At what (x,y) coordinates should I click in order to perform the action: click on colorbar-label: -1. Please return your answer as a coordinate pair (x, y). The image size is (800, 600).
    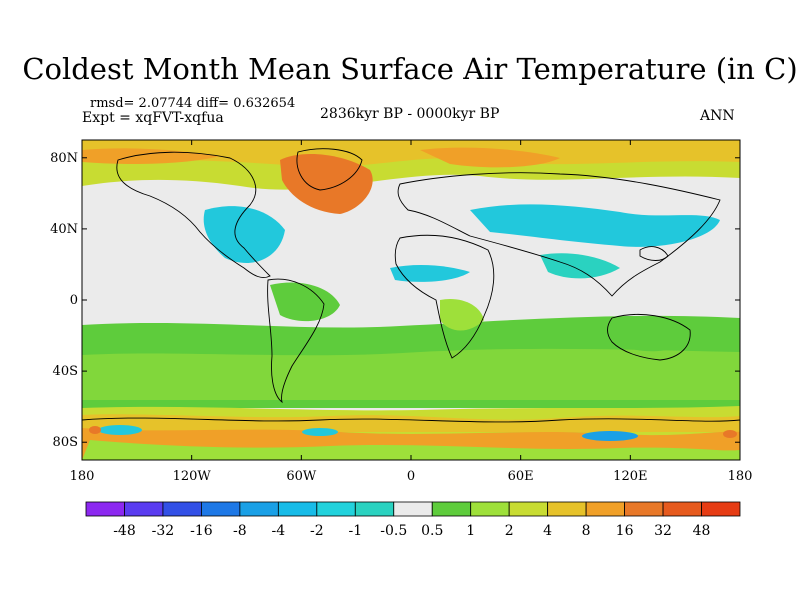
    Looking at the image, I should click on (355, 531).